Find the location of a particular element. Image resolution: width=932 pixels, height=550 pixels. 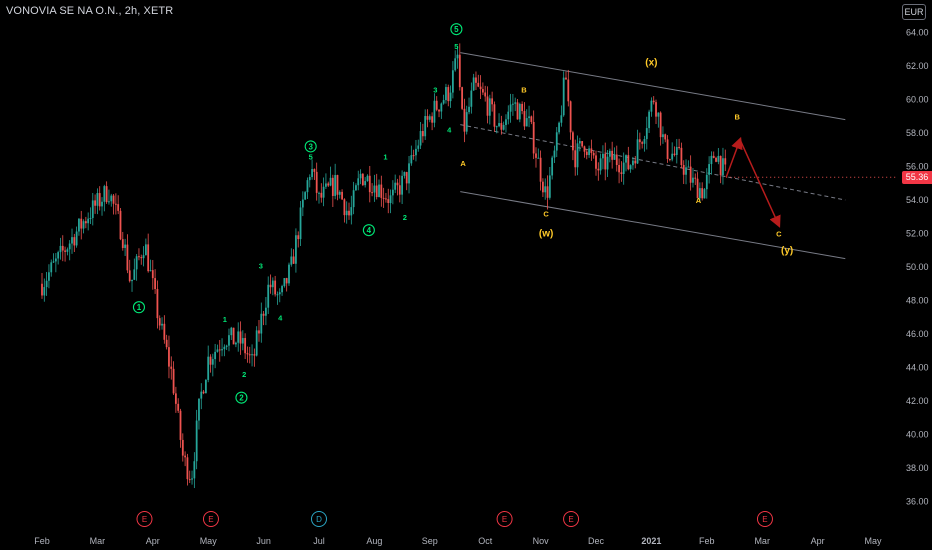

event-letter: E is located at coordinates (210, 519).